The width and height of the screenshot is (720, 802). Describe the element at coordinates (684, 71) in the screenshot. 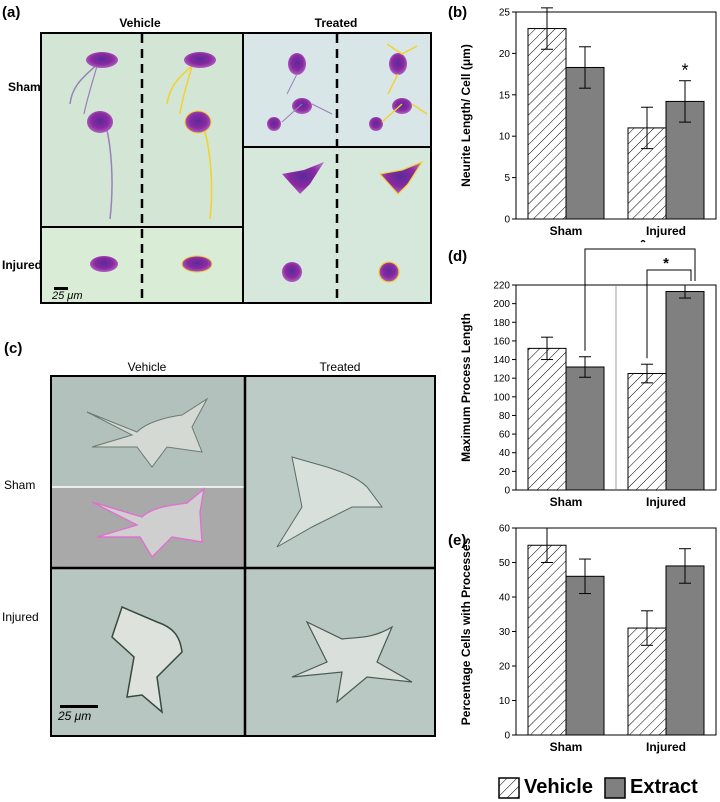

I see `chart-b-significance-star: *` at that location.